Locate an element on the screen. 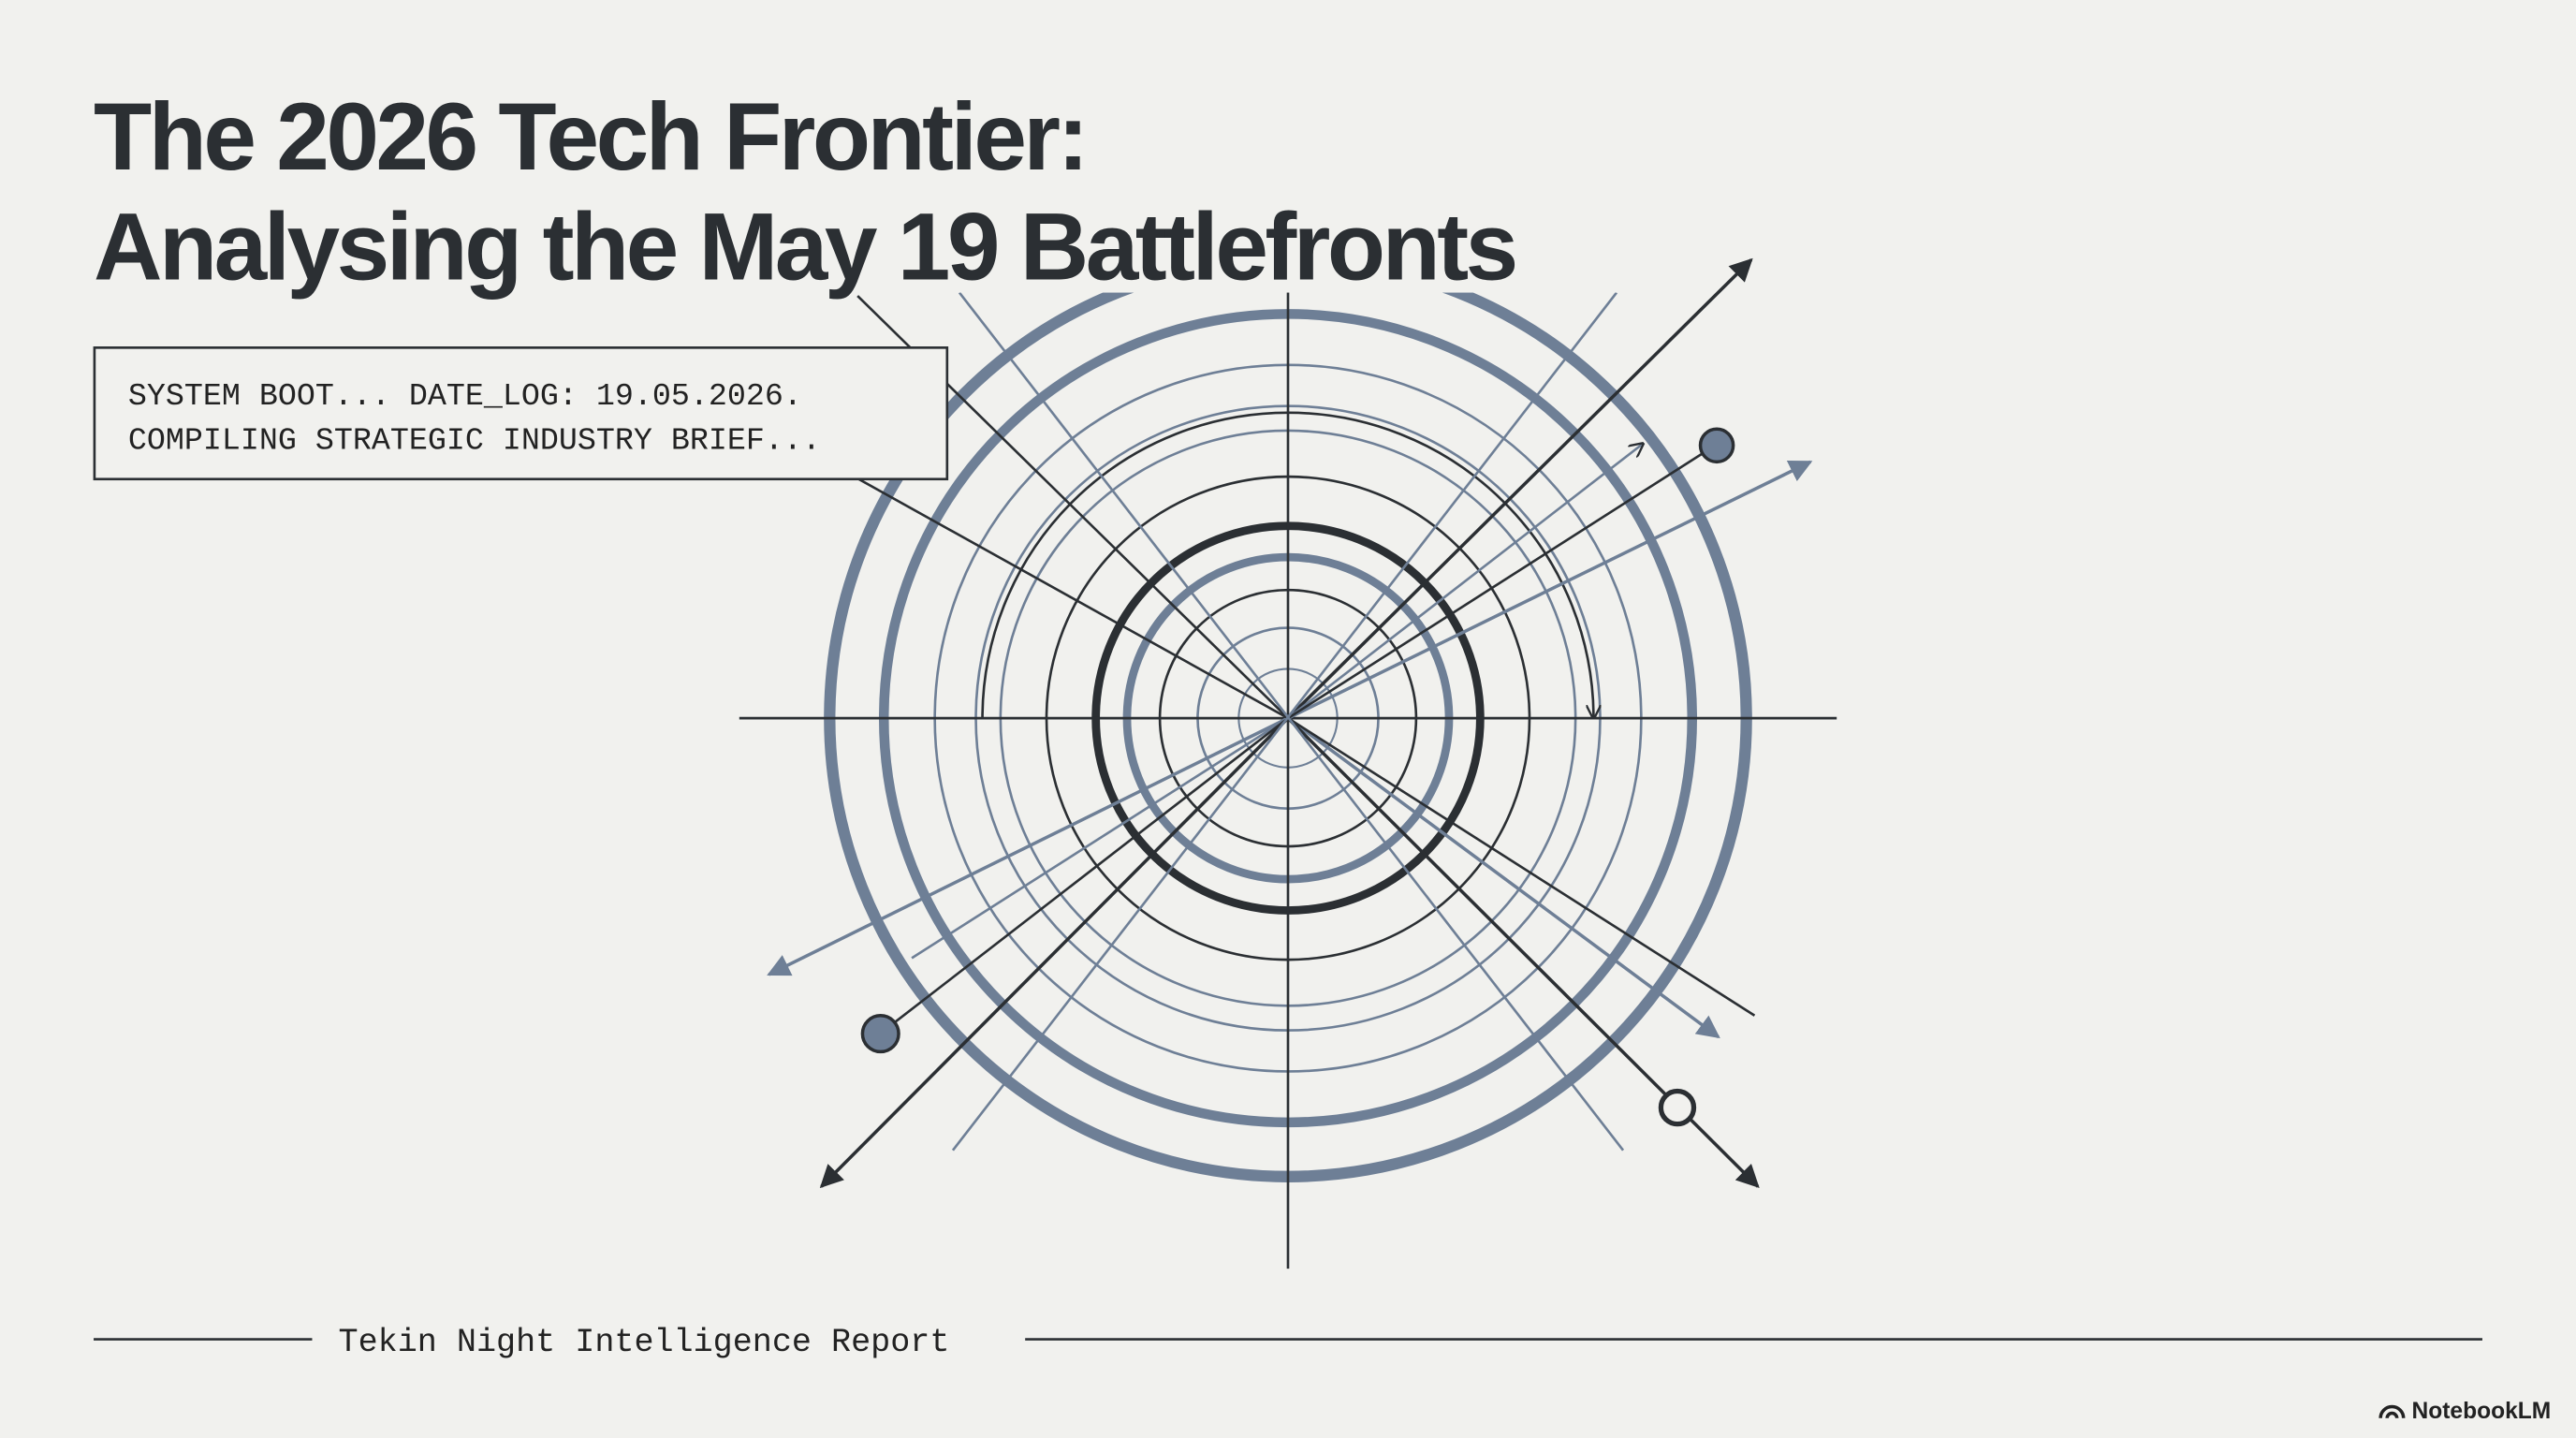  title-line: Analysing the May 19 Battlefronts is located at coordinates (804, 247).